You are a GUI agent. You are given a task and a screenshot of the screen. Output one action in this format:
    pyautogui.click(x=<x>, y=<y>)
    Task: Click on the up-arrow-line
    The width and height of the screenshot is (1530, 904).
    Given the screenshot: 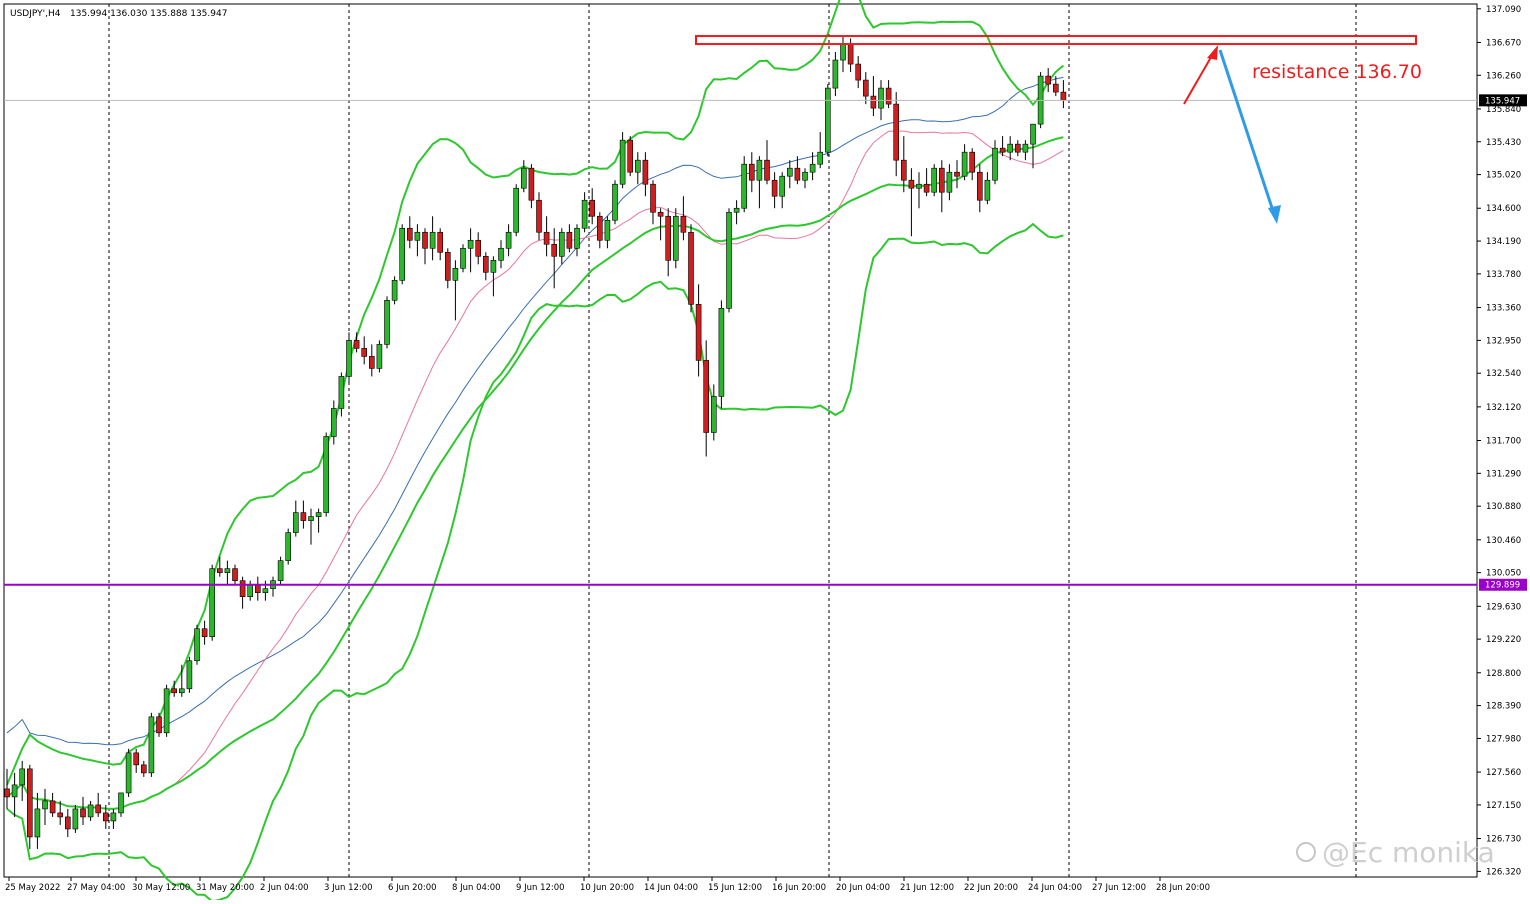 What is the action you would take?
    pyautogui.click(x=1199, y=78)
    